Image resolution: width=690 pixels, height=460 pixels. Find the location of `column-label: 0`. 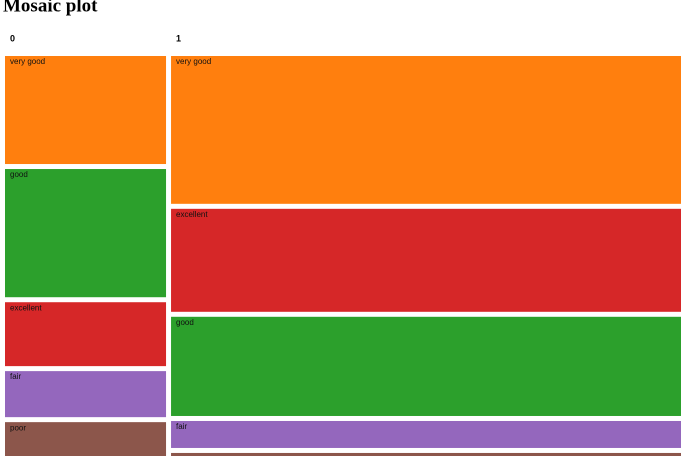

column-label: 0 is located at coordinates (12, 38).